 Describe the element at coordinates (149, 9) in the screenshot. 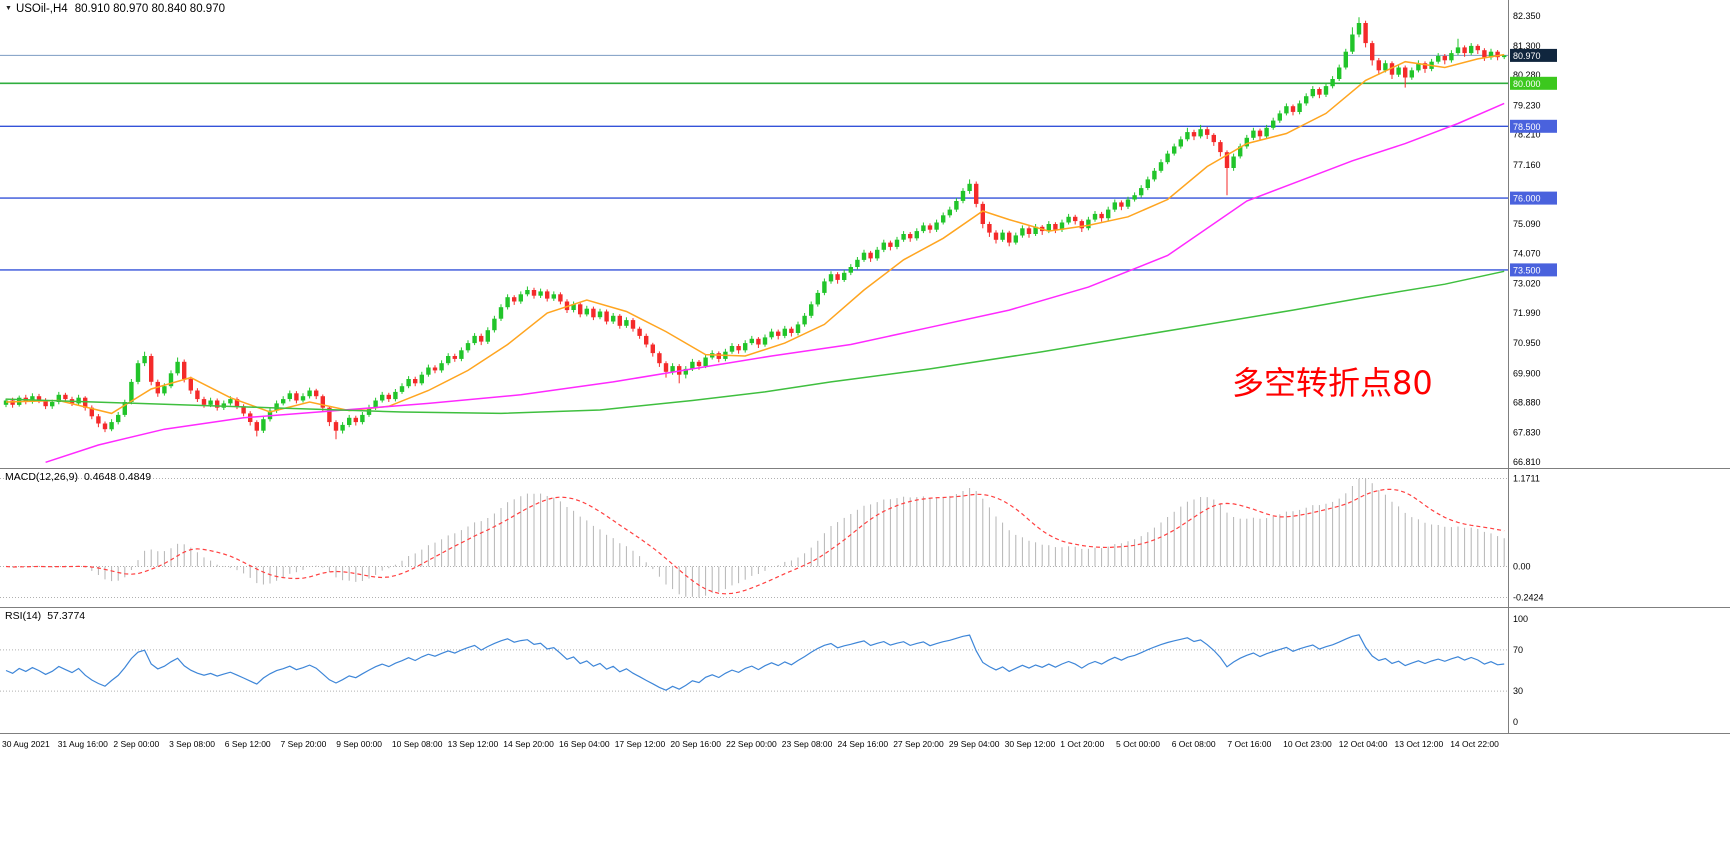

I see `chart-ohlc-values: 80.910 80.970 80.840 80.970` at that location.